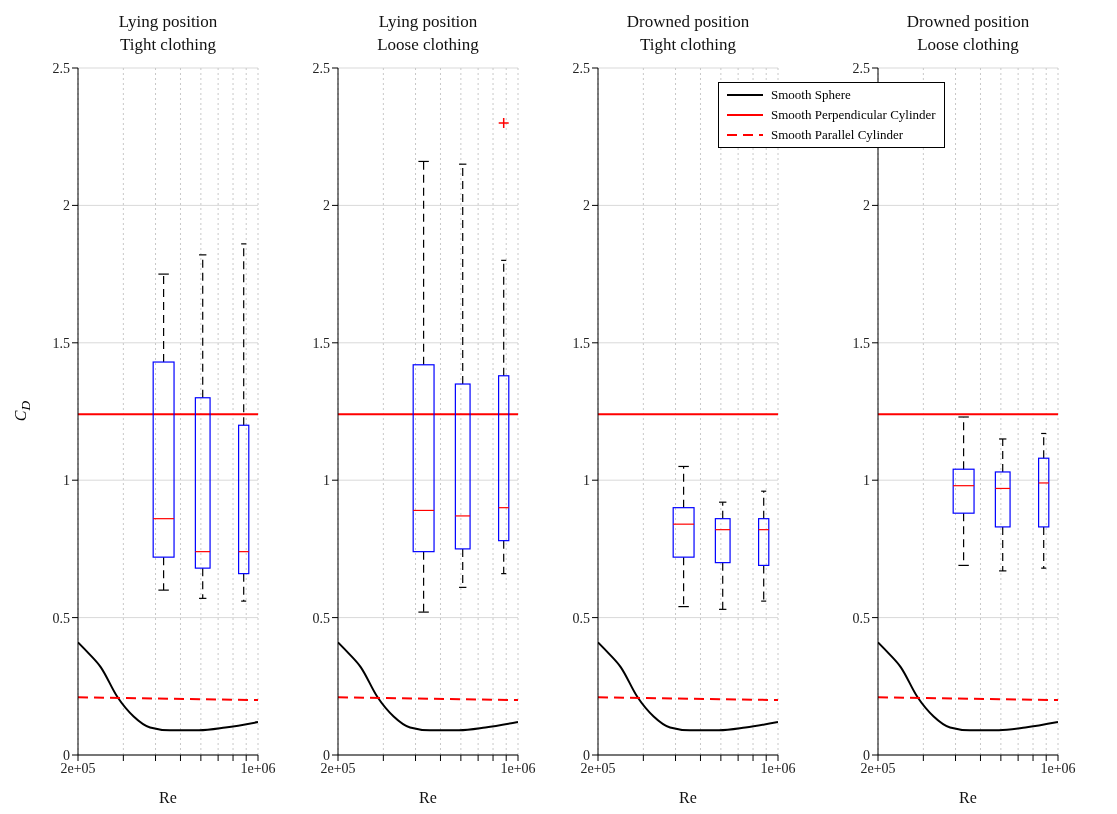 The image size is (1117, 814). Describe the element at coordinates (428, 33) in the screenshot. I see `chart-title: Lying position Loose clothing` at that location.